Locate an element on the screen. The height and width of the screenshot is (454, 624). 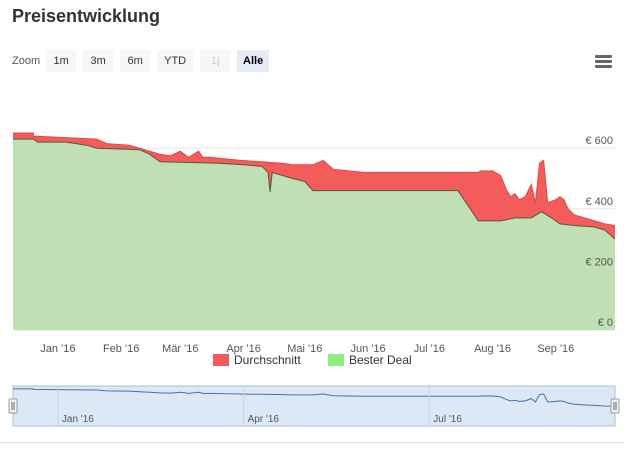
hamburger-menu-icon is located at coordinates (603, 61).